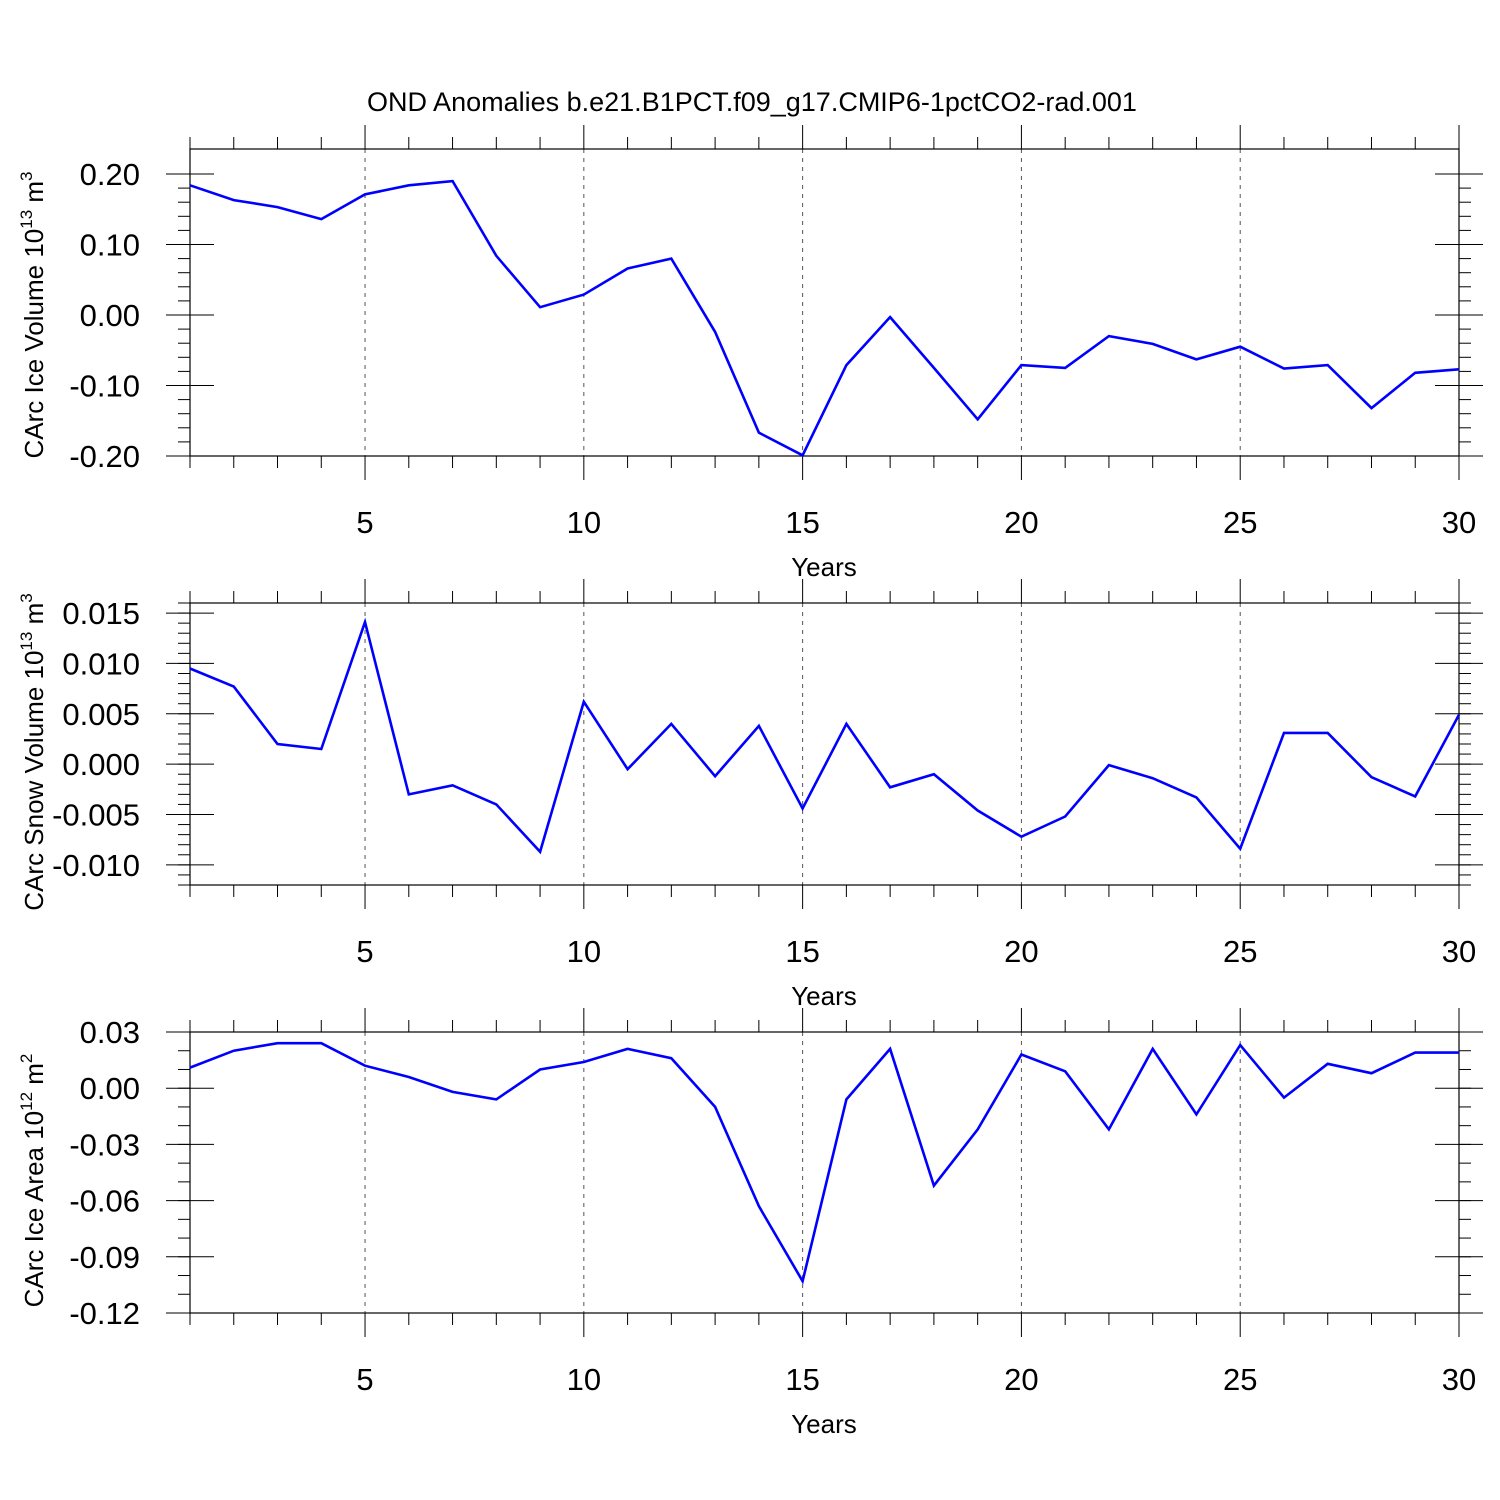  What do you see at coordinates (96, 865) in the screenshot?
I see `y-tick-label: -0.010` at bounding box center [96, 865].